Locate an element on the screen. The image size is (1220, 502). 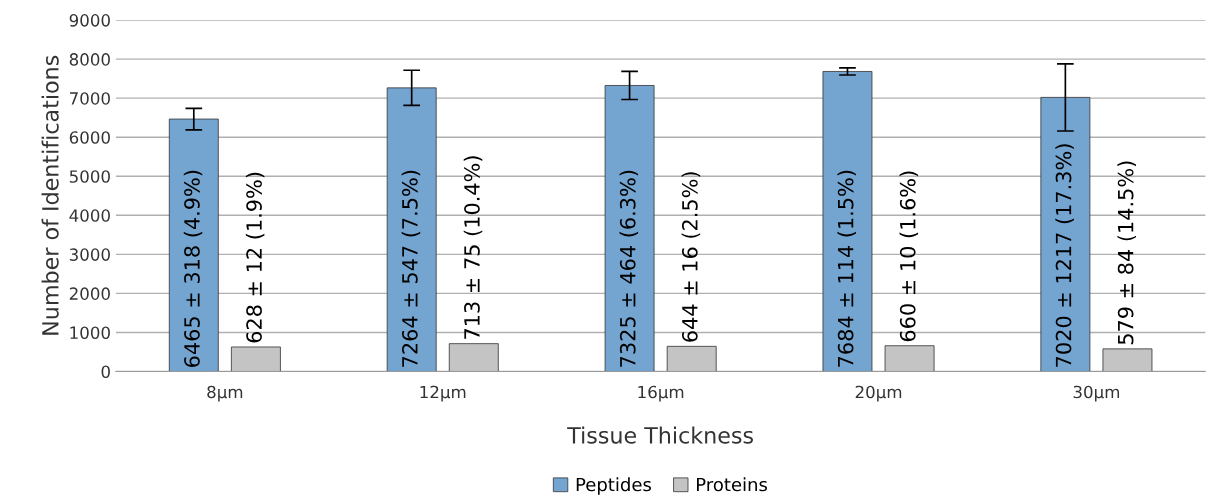
data-label: 7684 ± 114 (1.5%) is located at coordinates (846, 268).